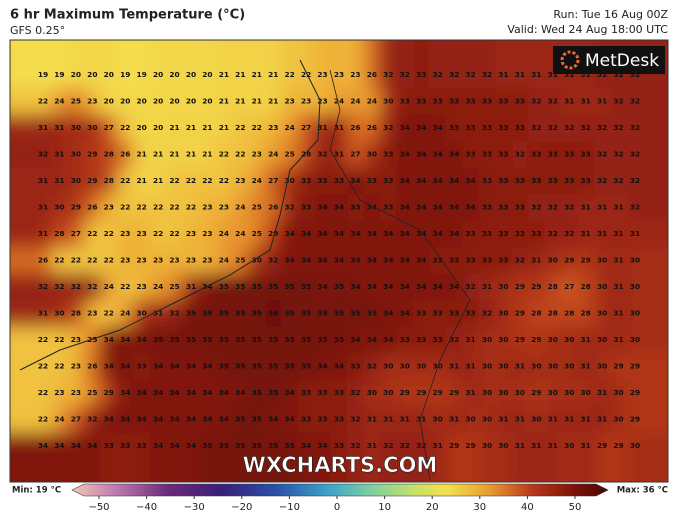 The image size is (680, 525). I want to click on logo: MetDesk, so click(622, 61).